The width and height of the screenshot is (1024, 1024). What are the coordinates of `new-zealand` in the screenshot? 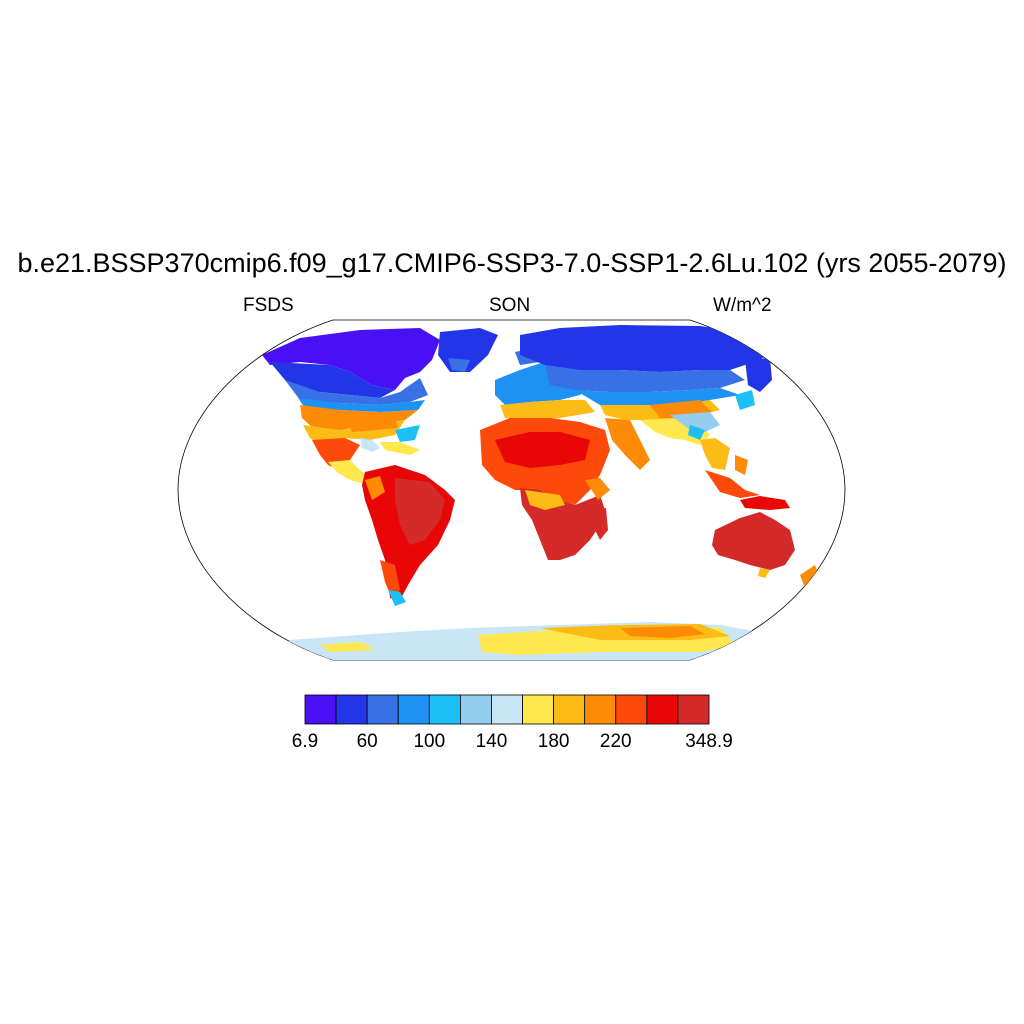 It's located at (810, 576).